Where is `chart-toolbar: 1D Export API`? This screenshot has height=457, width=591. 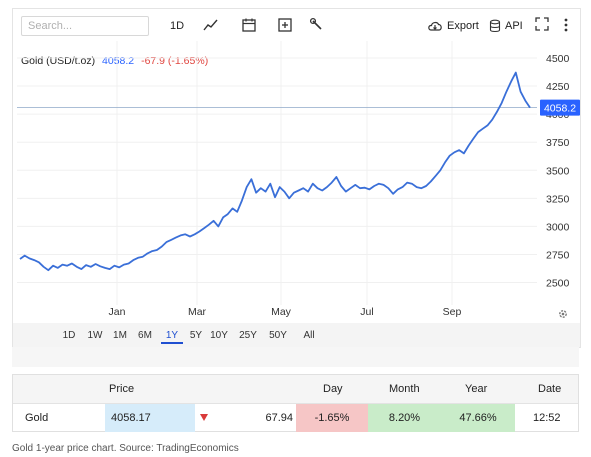
chart-toolbar: 1D Export API is located at coordinates (296, 26).